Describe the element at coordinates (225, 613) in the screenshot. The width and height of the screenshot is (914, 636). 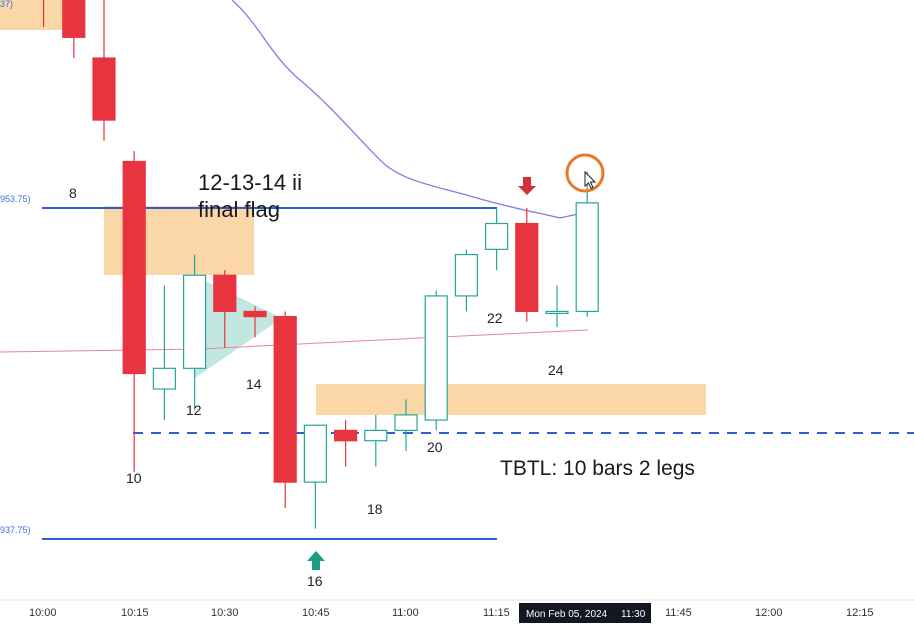
I see `time-label-1030: 10:30` at that location.